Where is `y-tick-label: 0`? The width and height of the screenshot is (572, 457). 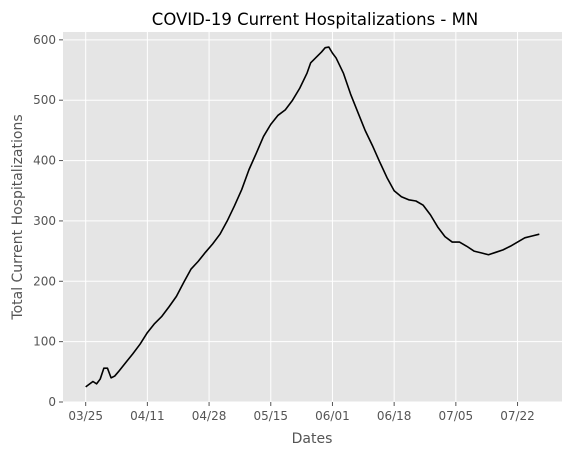
y-tick-label: 0 is located at coordinates (52, 402).